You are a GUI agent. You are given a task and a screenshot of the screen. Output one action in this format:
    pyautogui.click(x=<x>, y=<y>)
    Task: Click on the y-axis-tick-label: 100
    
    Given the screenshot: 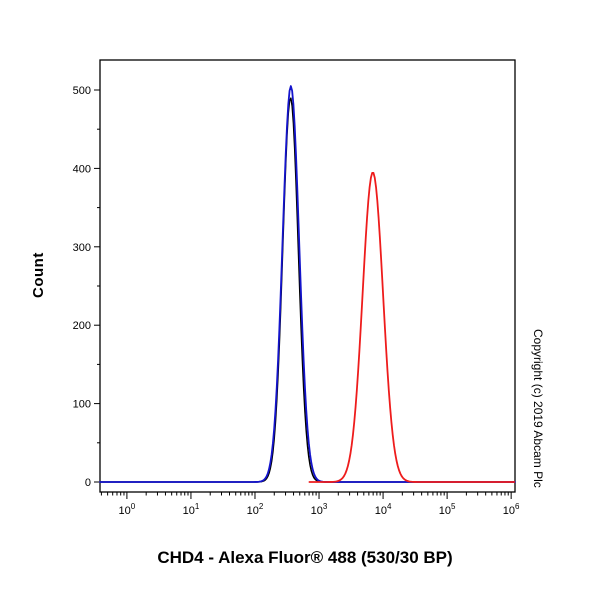 What is the action you would take?
    pyautogui.click(x=82, y=405)
    